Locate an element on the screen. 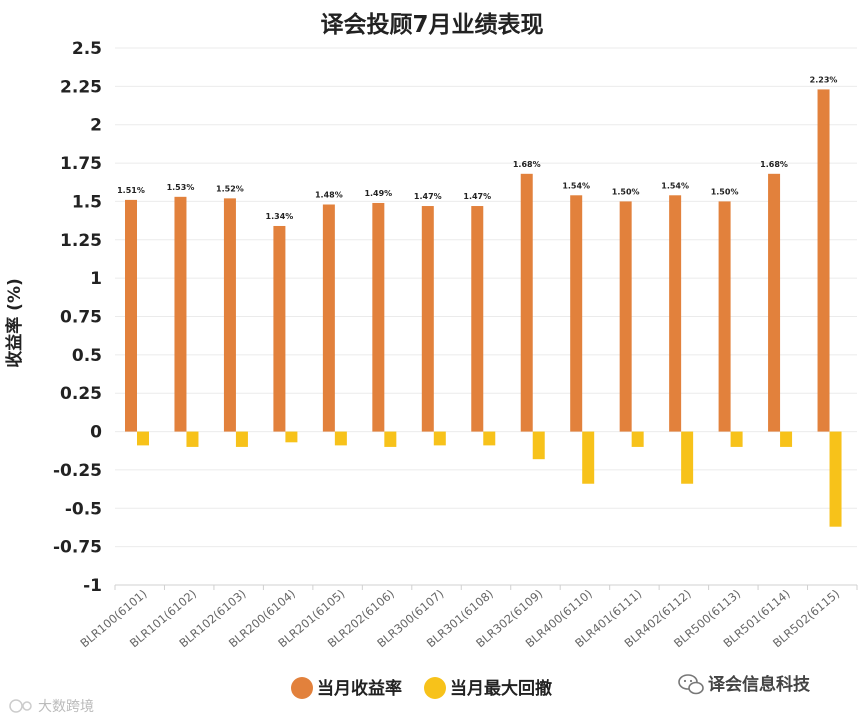 The width and height of the screenshot is (864, 720). logo-icon is located at coordinates (20, 706).